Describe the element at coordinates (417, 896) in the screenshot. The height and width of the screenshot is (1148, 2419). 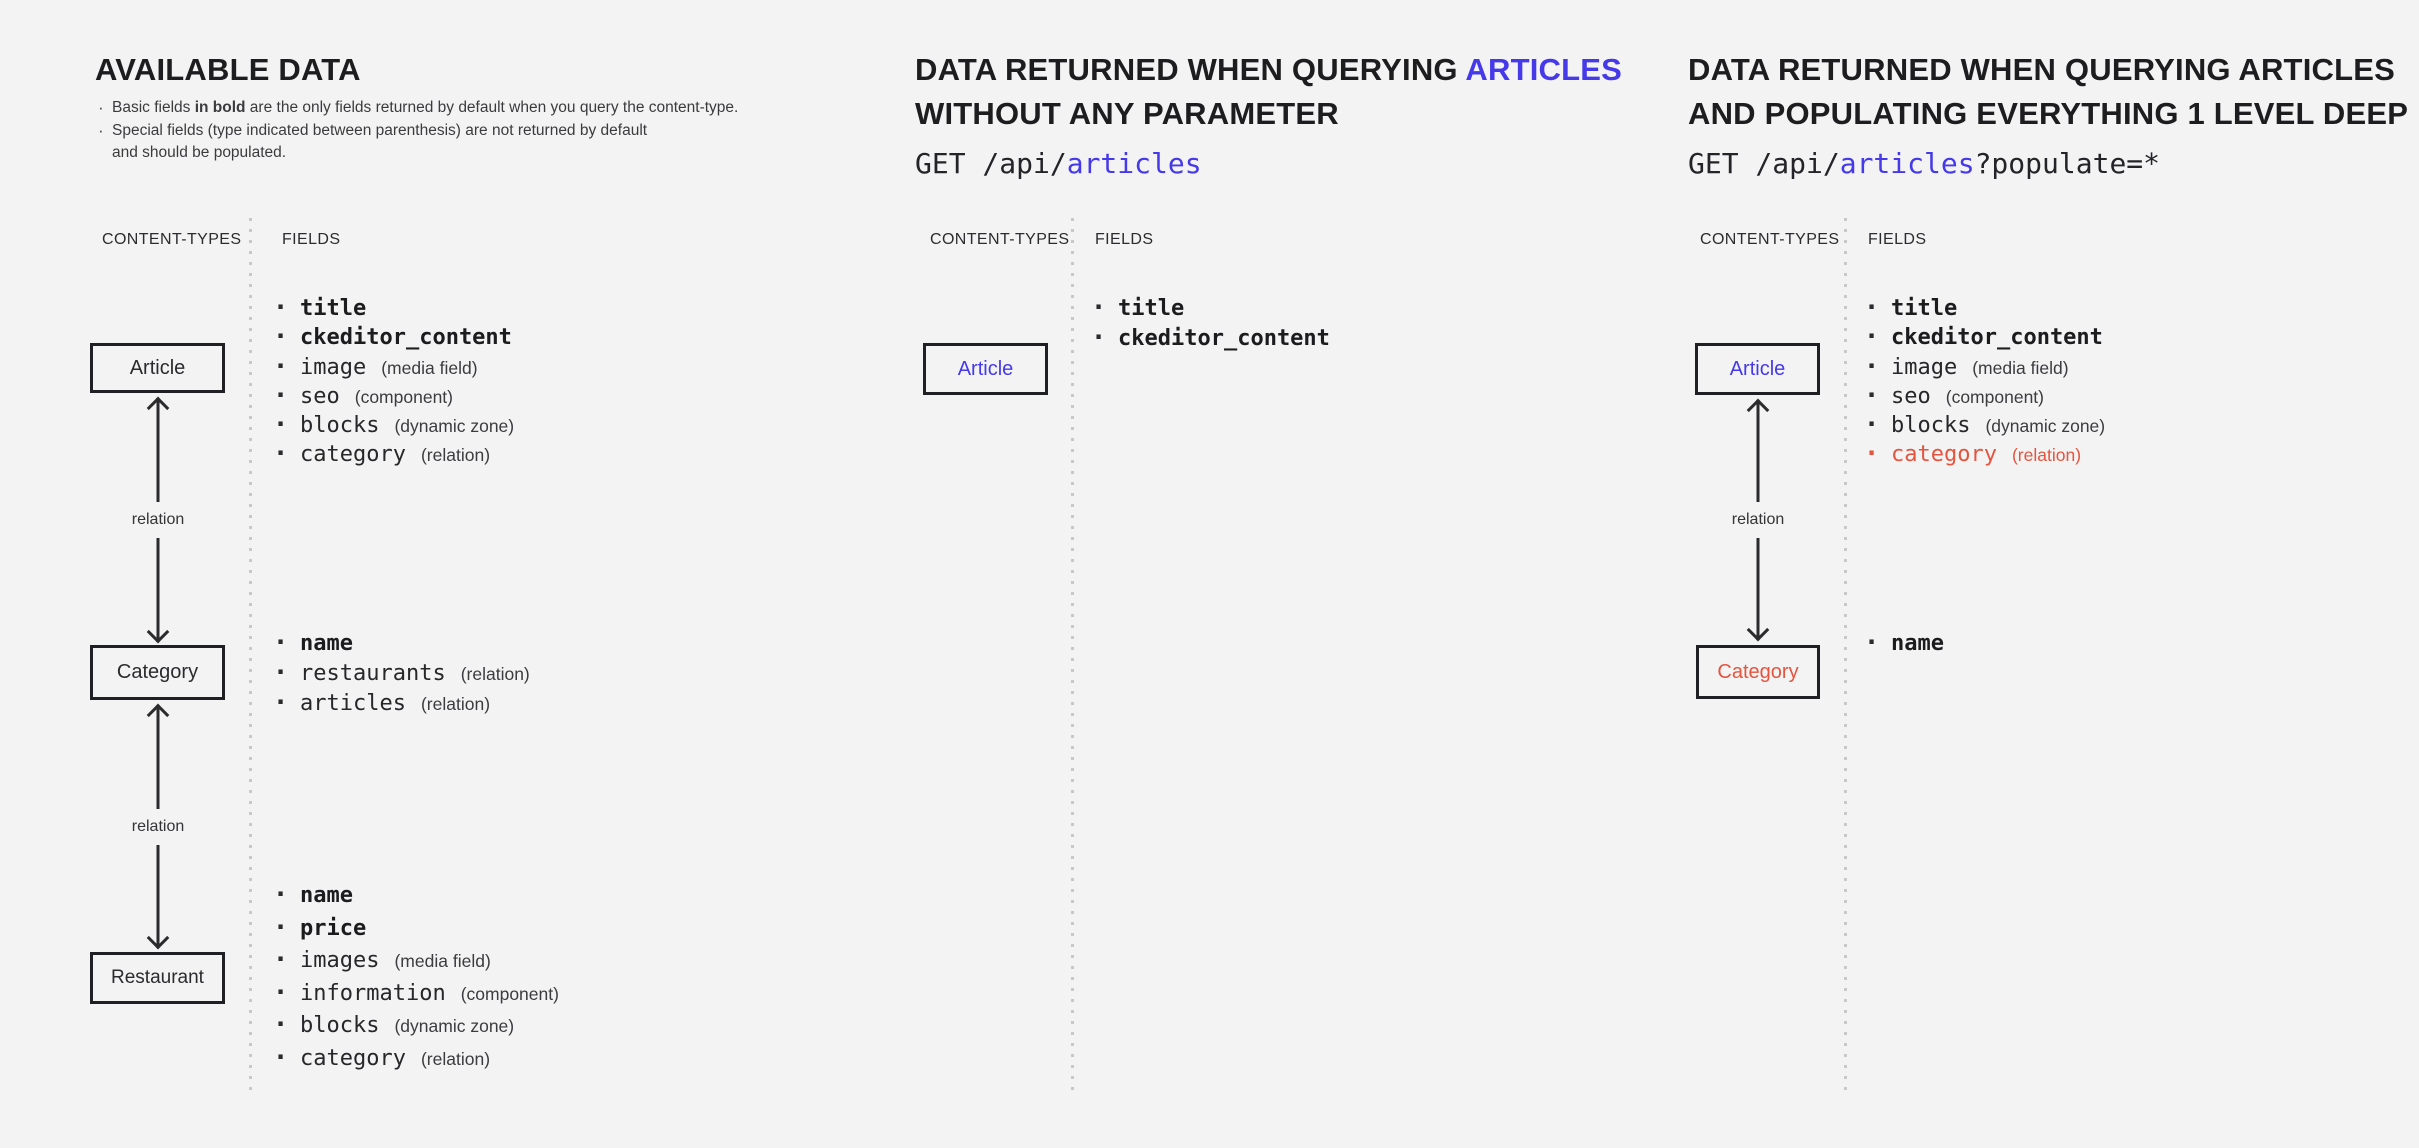
I see `field-row: · name` at that location.